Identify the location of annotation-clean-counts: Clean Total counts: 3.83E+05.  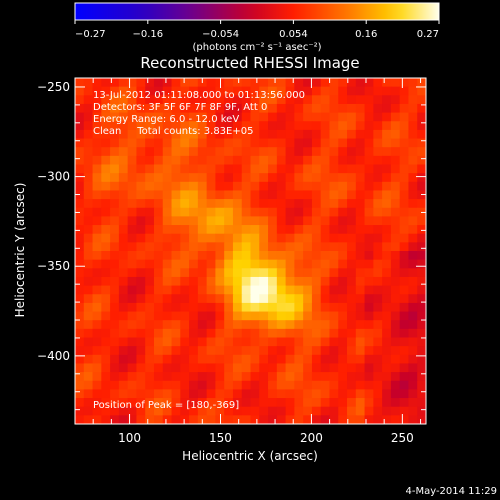
(173, 131).